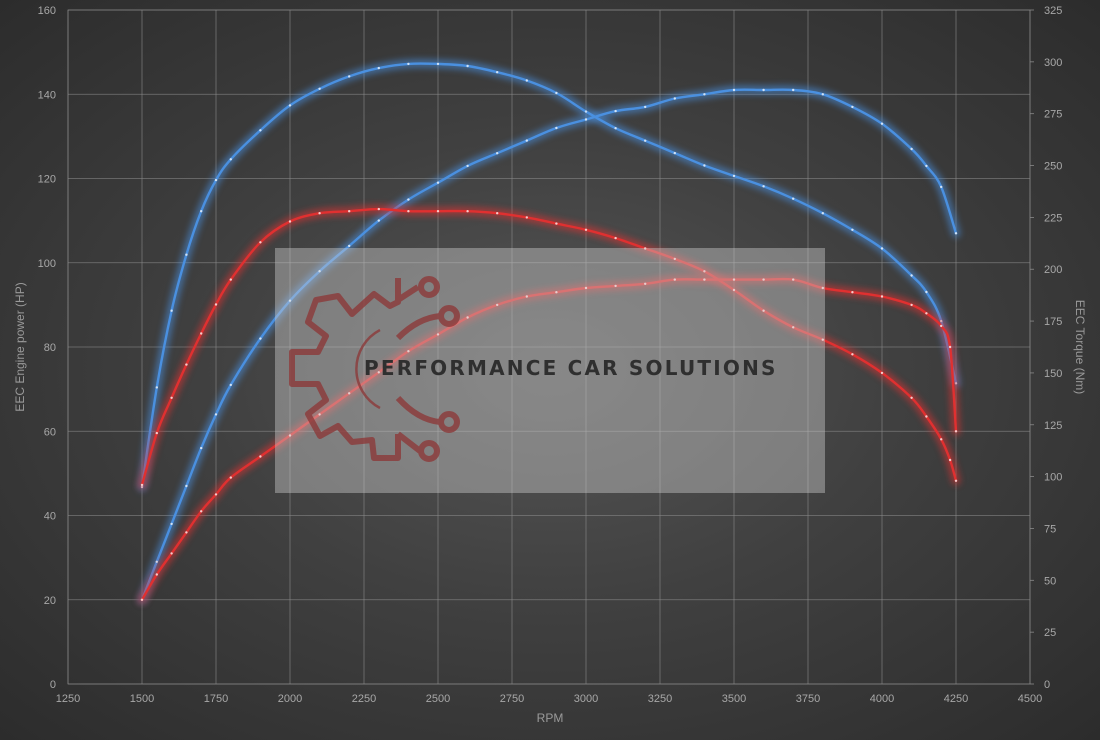 This screenshot has width=1100, height=740. I want to click on gear-circuit-icon, so click(374, 369).